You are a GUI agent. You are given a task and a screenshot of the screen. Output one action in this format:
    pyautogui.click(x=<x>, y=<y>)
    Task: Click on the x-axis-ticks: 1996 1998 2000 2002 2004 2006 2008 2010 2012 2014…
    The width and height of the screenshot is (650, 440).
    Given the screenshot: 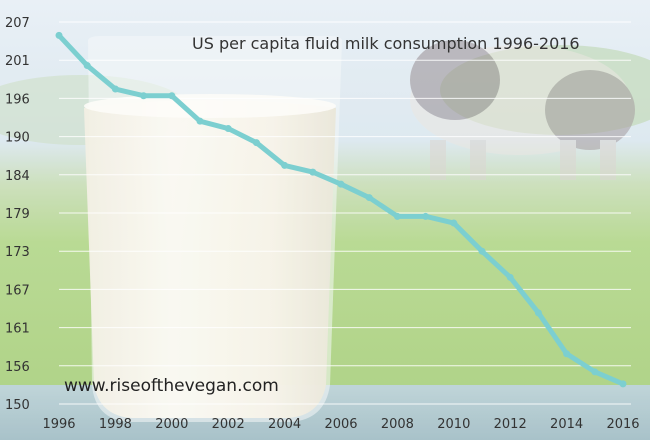 What is the action you would take?
    pyautogui.click(x=340, y=424)
    